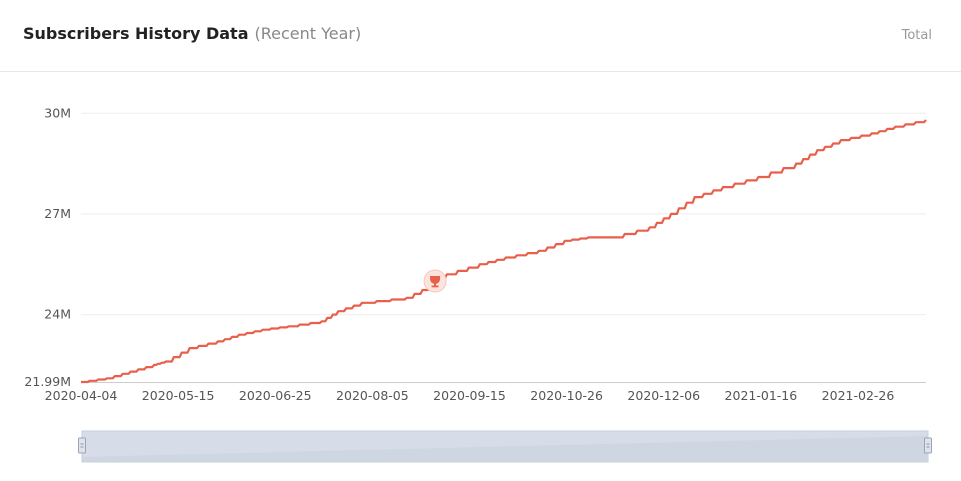 Image resolution: width=961 pixels, height=481 pixels. What do you see at coordinates (928, 445) in the screenshot?
I see `navigator-right-handle` at bounding box center [928, 445].